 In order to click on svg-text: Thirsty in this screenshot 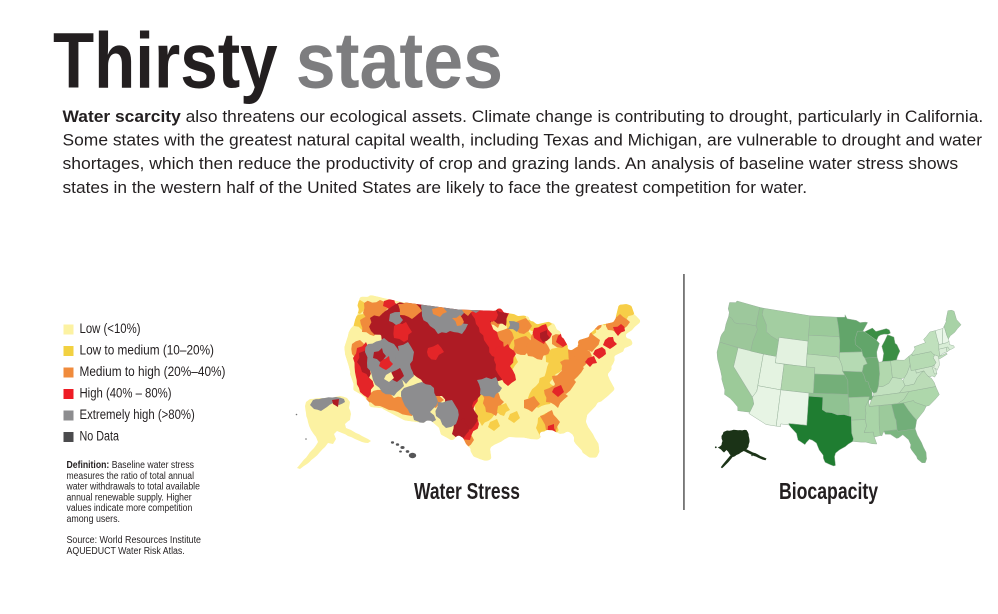, I will do `click(165, 59)`.